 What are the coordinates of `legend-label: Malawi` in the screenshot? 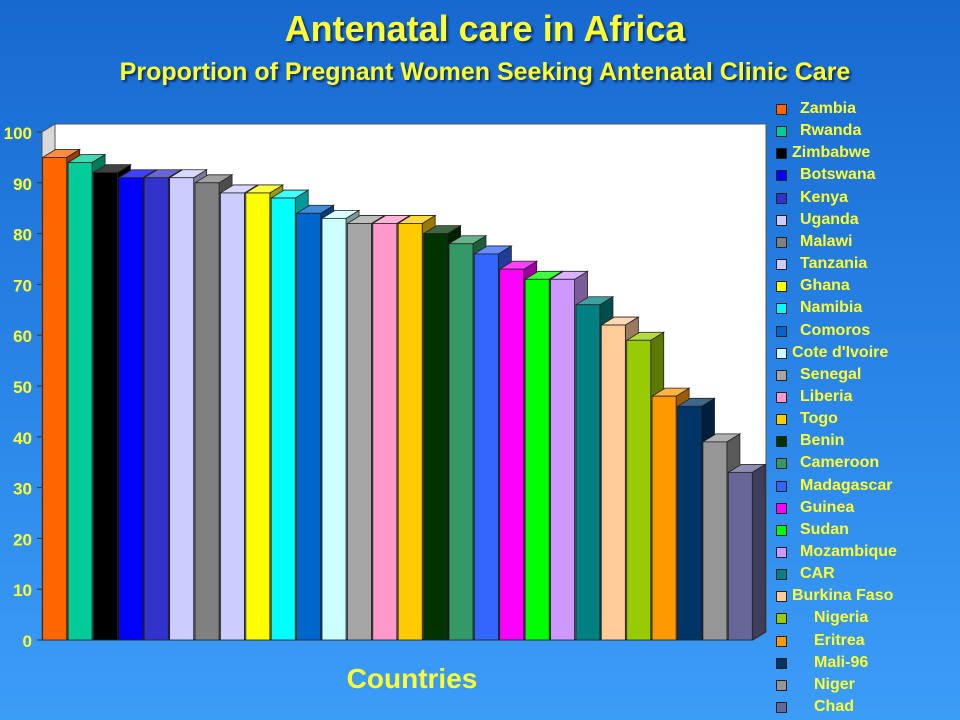 It's located at (826, 241).